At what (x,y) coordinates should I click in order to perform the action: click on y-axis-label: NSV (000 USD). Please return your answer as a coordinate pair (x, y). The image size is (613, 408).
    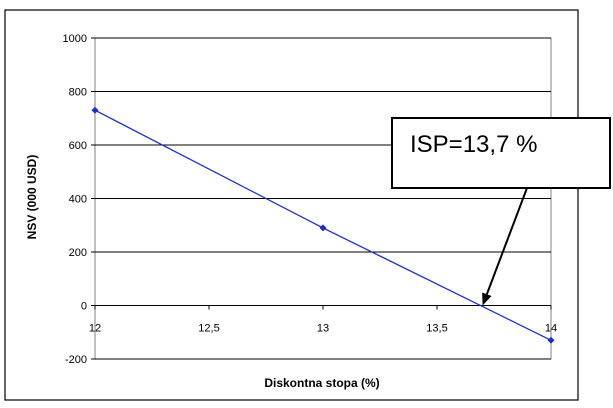
    Looking at the image, I should click on (32, 197).